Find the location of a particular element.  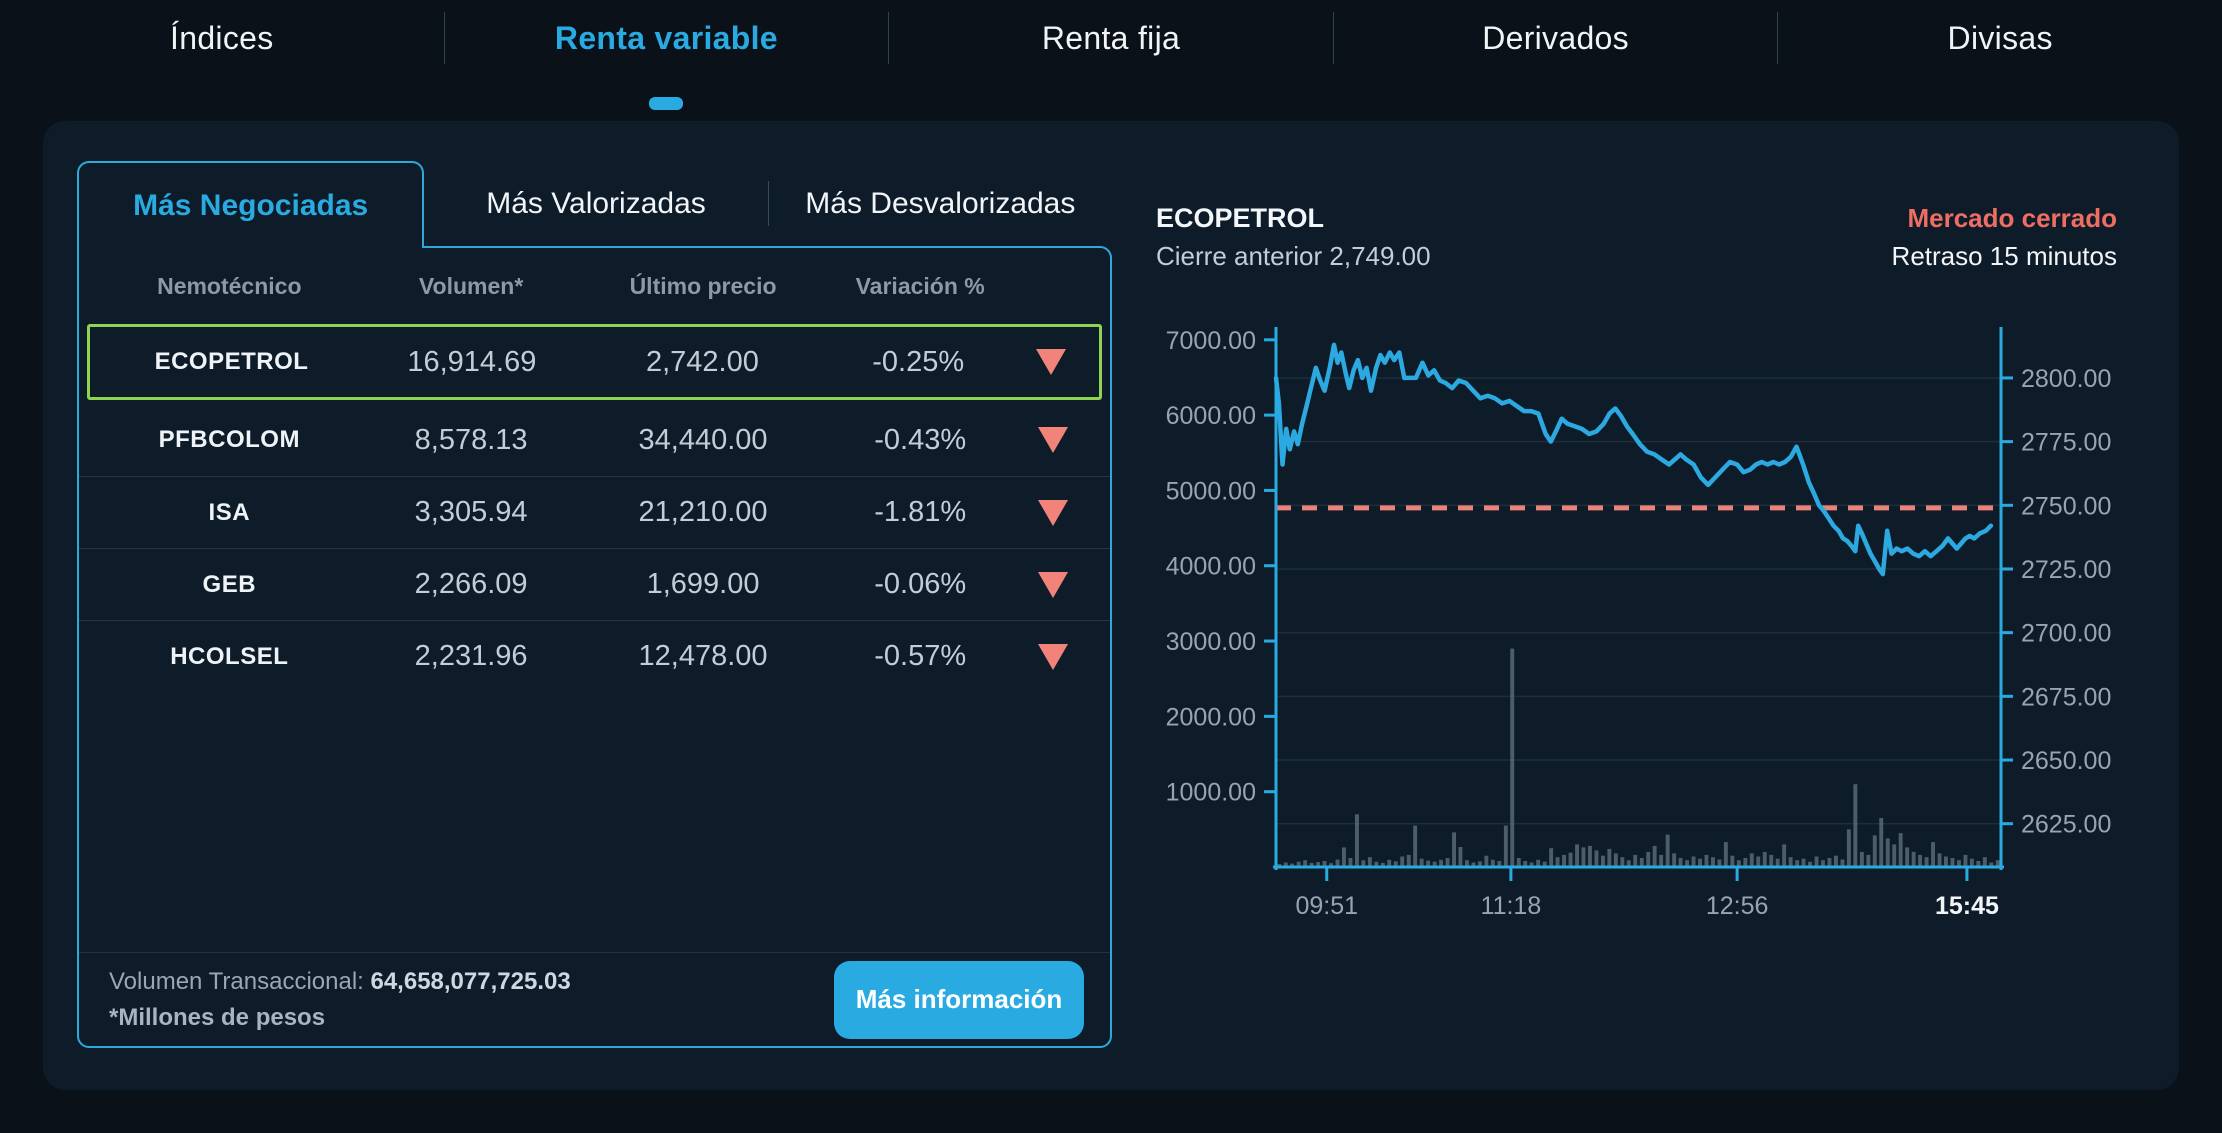

chart-previous-close: Cierre anterior 2,749.00 is located at coordinates (1293, 256).